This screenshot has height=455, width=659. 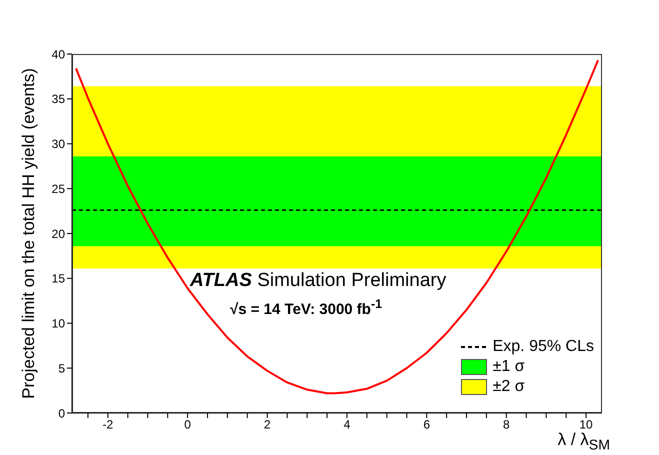 I want to click on legend-label: ±2 σ, so click(x=508, y=387).